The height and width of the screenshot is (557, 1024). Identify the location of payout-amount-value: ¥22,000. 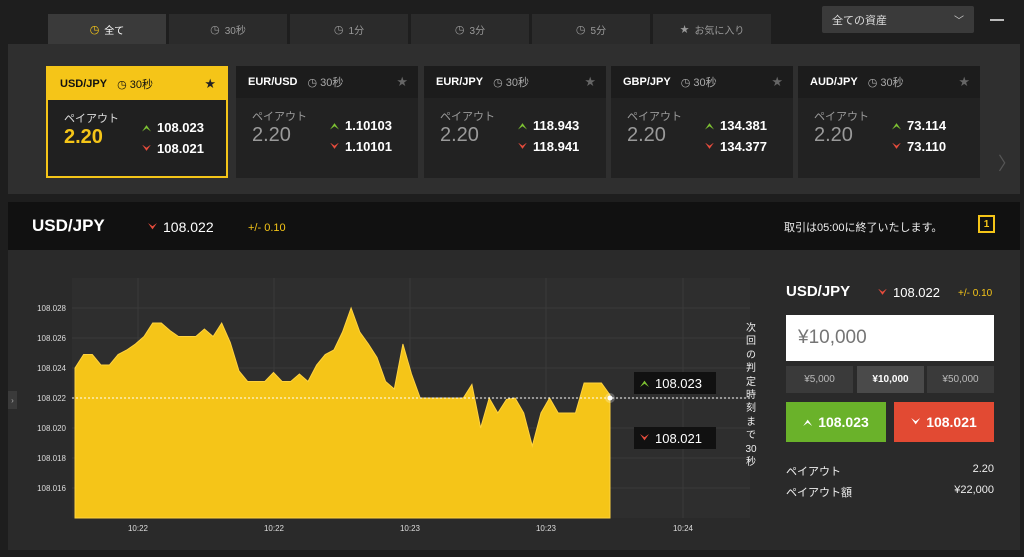
(974, 490).